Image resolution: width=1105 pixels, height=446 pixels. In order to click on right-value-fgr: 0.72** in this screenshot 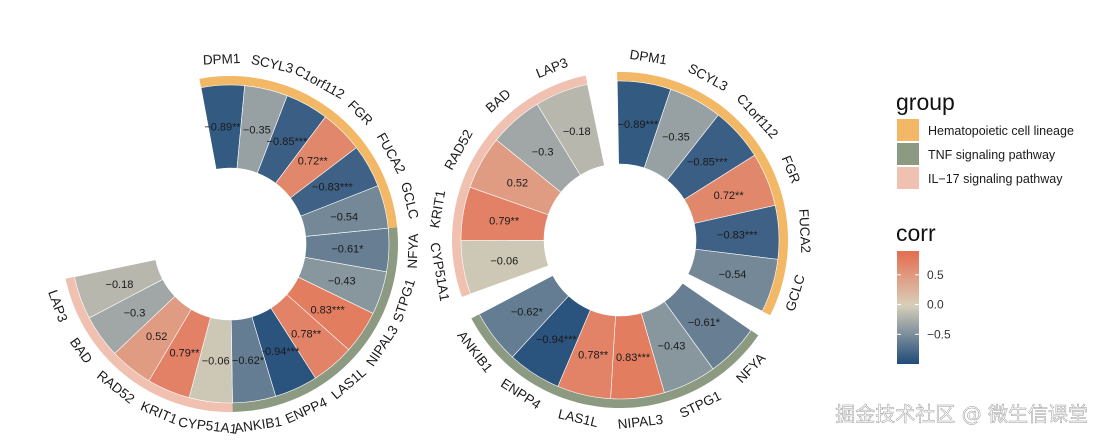, I will do `click(729, 196)`.